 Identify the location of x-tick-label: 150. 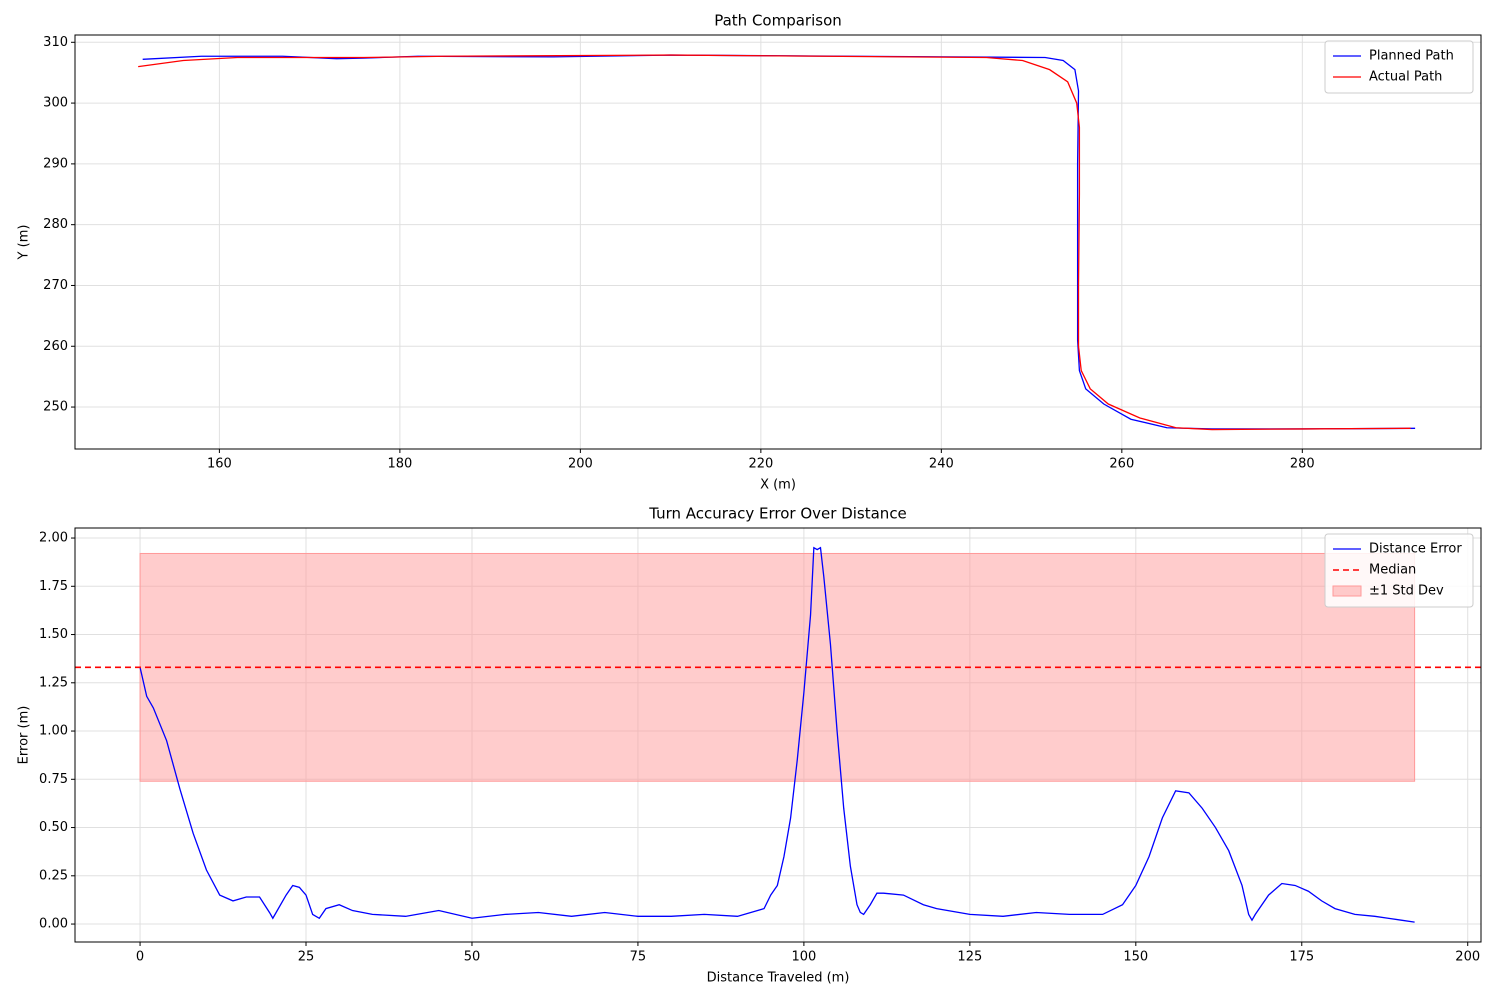
(1135, 957).